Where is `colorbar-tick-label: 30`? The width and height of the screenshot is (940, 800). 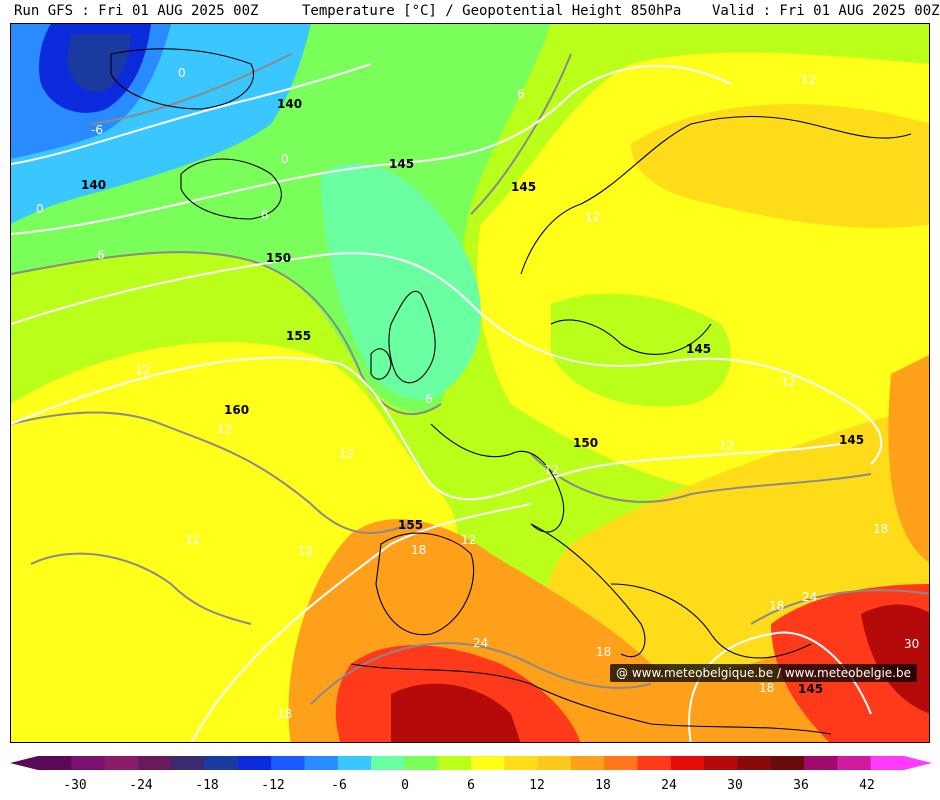
colorbar-tick-label: 30 is located at coordinates (735, 785).